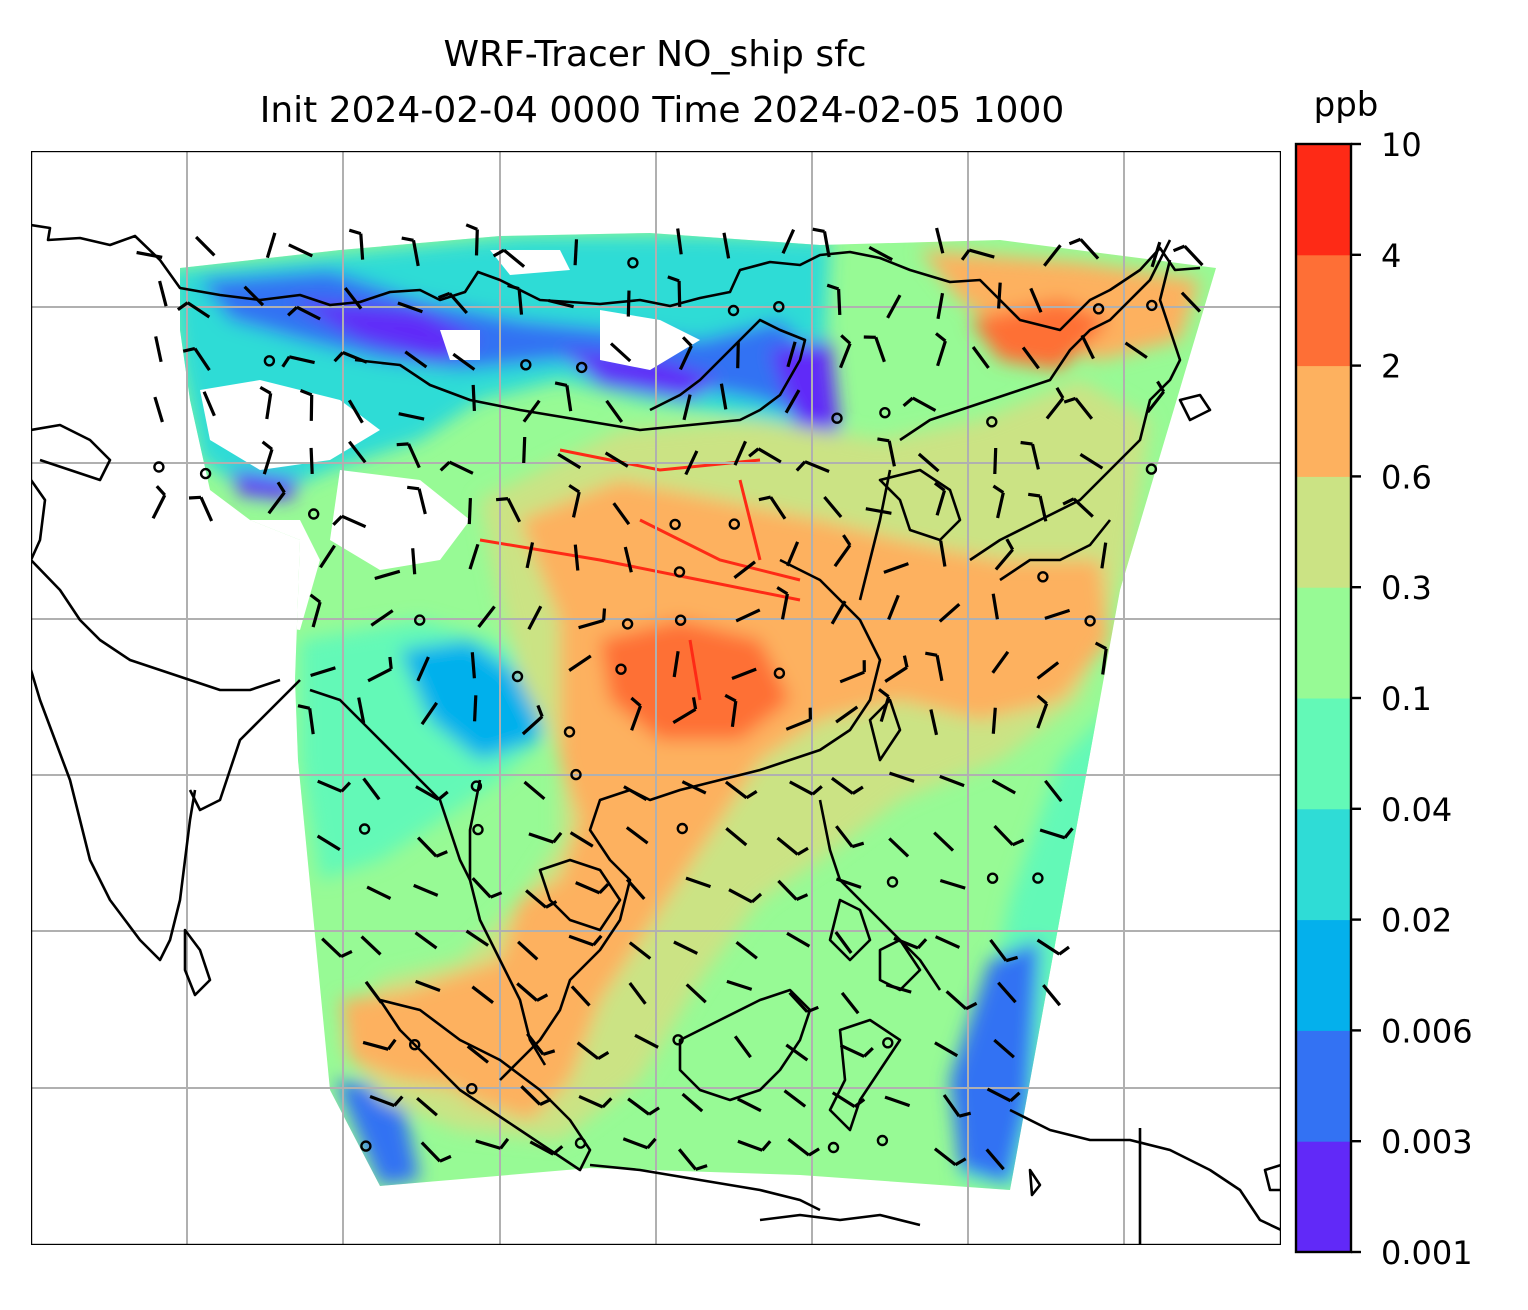 This screenshot has height=1310, width=1528. I want to click on colorbar: ppb 0.001 0.003 0.006 0.02 0.04 0.1 0.3 0.6 2 4 10, so click(1383, 678).